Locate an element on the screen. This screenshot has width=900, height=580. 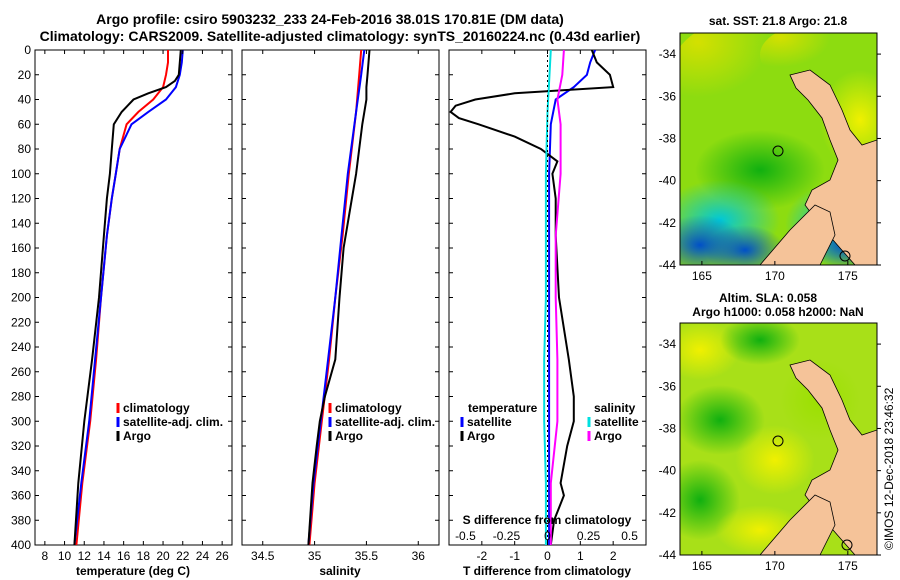
salinity-xlabel: salinity is located at coordinates (340, 571).